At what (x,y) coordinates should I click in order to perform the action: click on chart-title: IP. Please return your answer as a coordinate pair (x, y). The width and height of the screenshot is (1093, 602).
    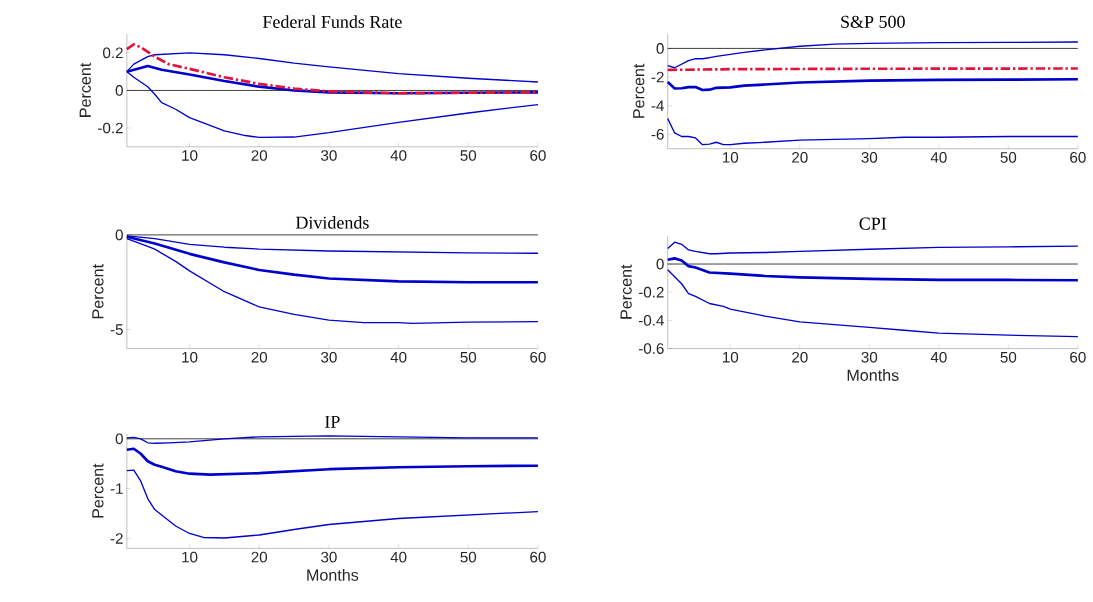
    Looking at the image, I should click on (332, 421).